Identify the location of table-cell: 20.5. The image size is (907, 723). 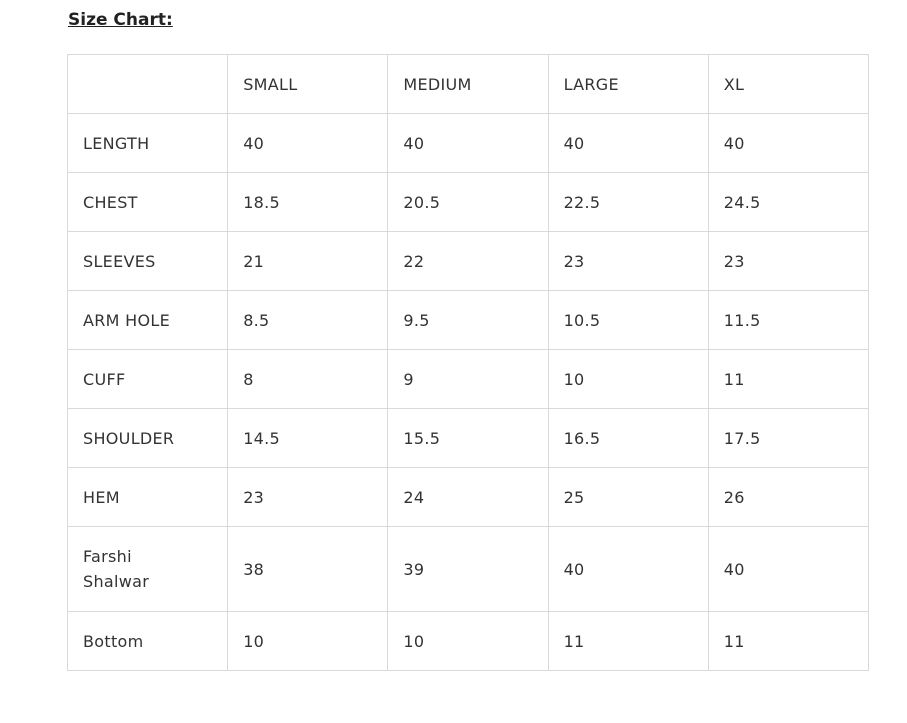
(468, 202).